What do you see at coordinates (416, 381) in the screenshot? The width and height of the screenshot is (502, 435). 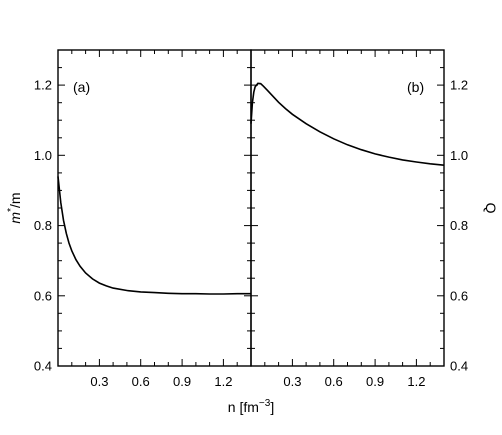 I see `panel-b-xtick-label: 1.2` at bounding box center [416, 381].